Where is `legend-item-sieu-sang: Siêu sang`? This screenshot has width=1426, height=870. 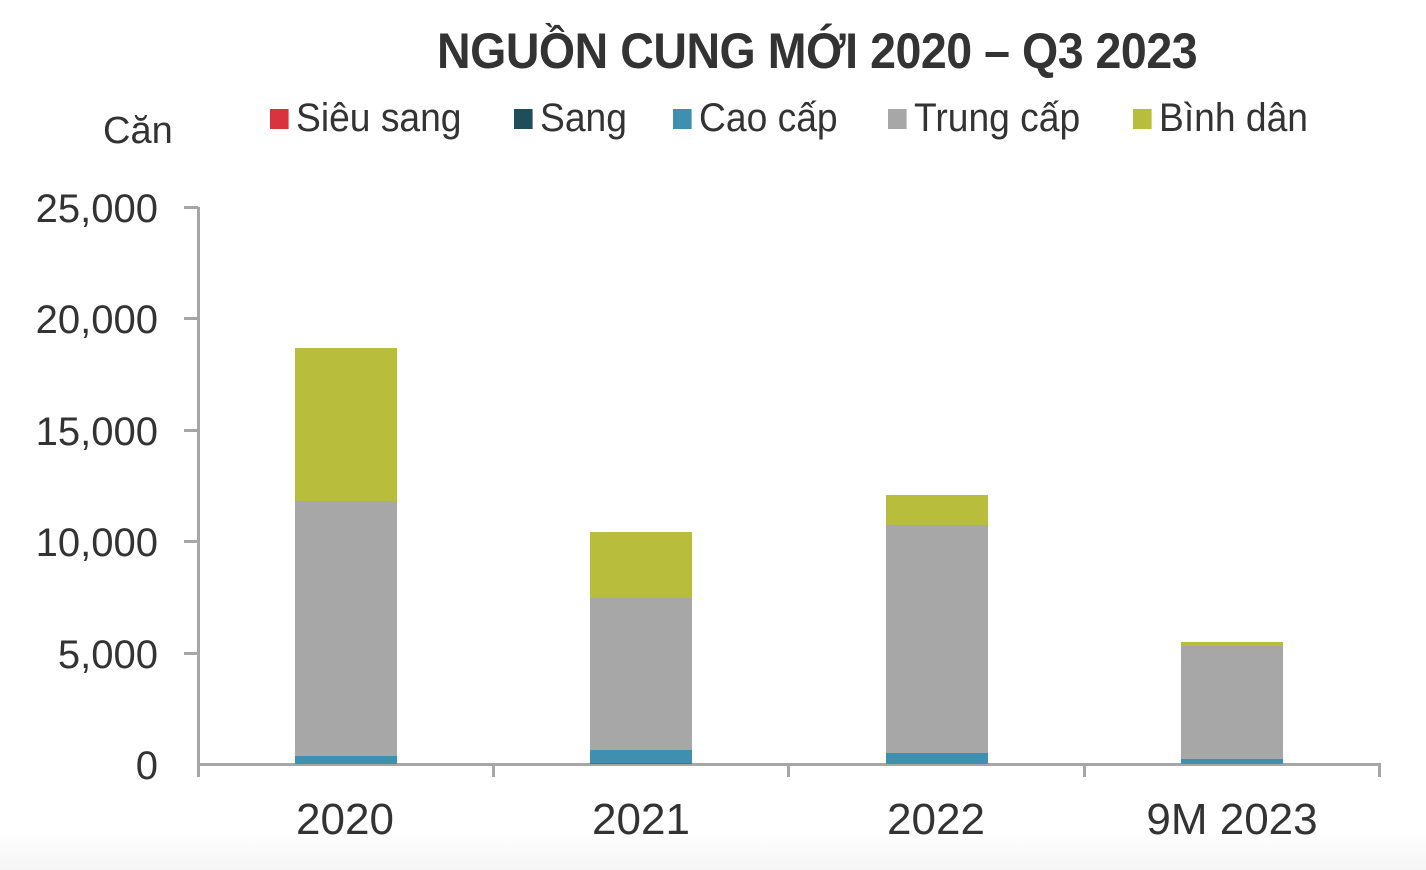
legend-item-sieu-sang: Siêu sang is located at coordinates (366, 118).